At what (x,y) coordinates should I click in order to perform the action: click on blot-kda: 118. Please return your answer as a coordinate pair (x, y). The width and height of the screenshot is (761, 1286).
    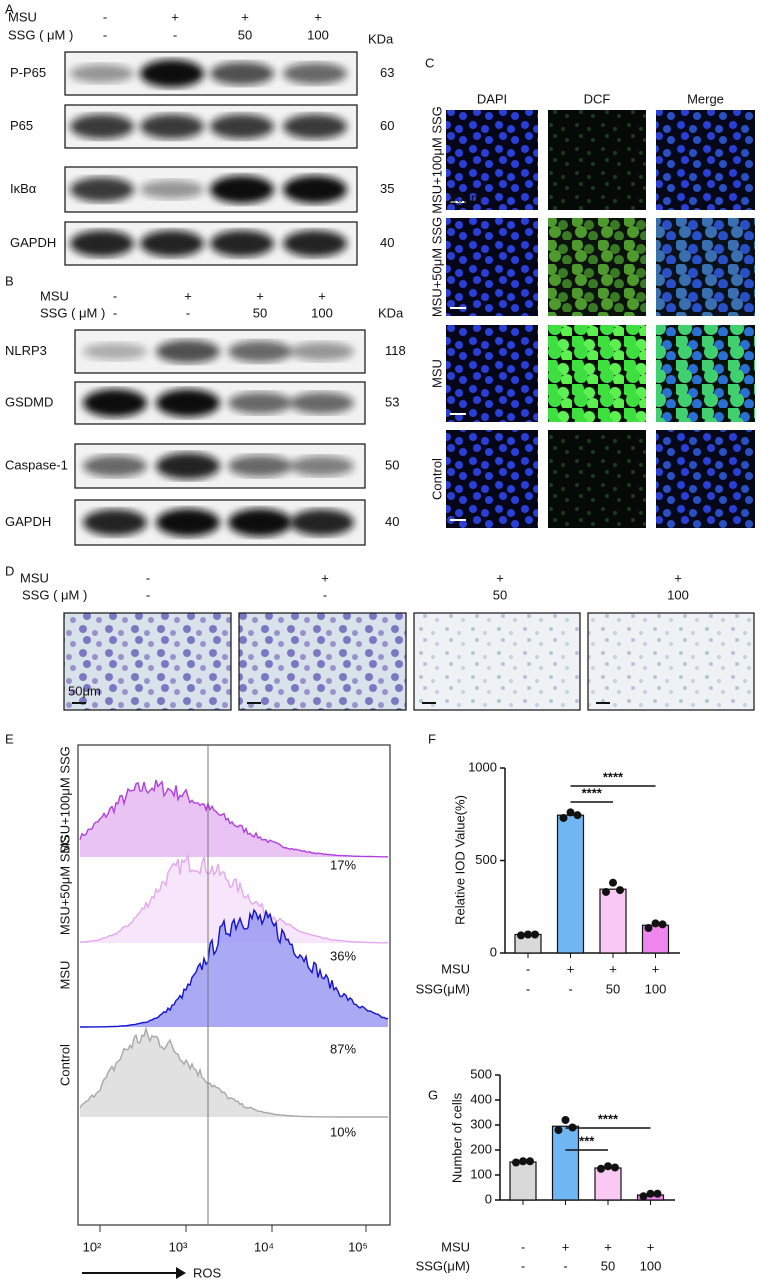
    Looking at the image, I should click on (395, 350).